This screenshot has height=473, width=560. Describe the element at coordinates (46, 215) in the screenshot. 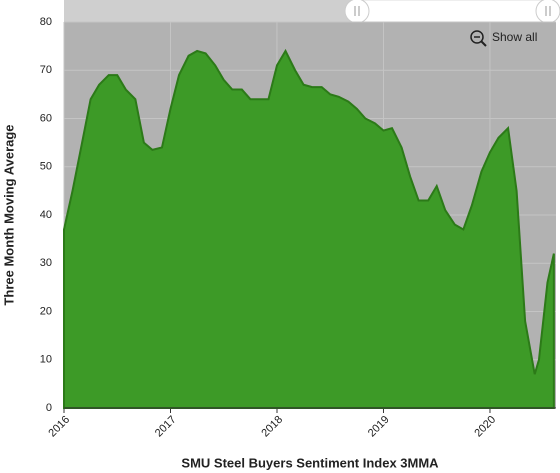

I see `y-tick-label: 40` at that location.